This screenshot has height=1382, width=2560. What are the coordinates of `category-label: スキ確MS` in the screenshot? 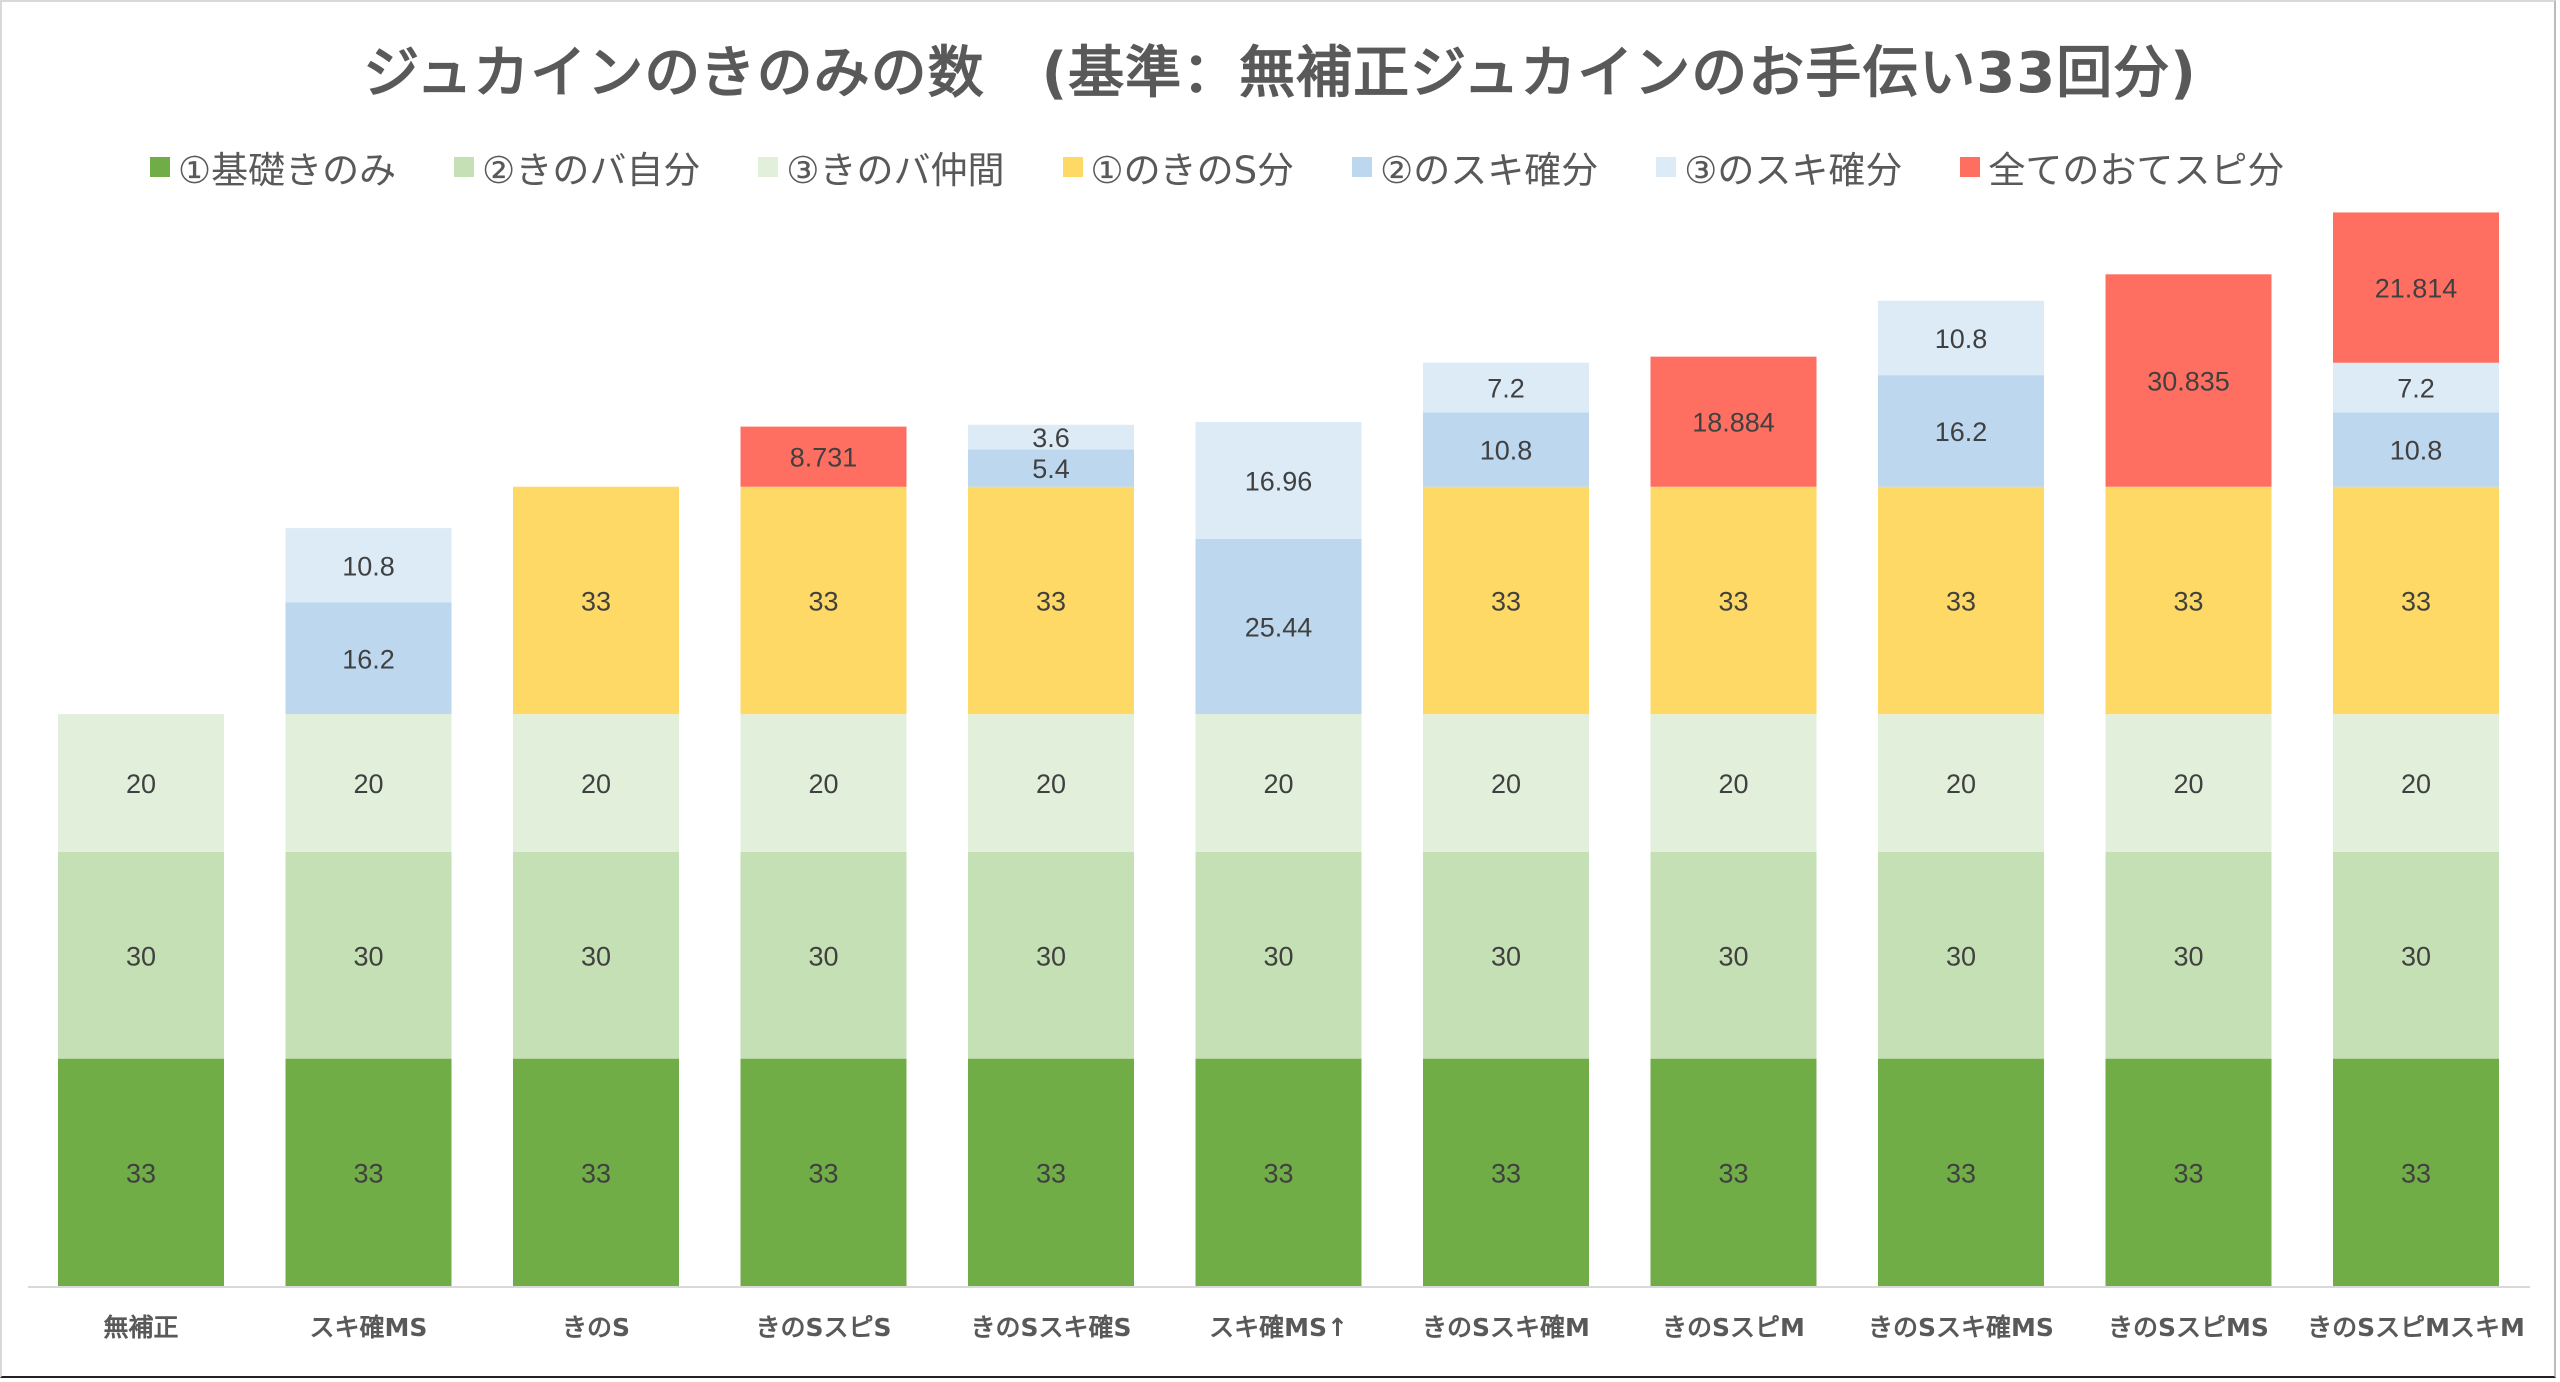 It's located at (369, 1327).